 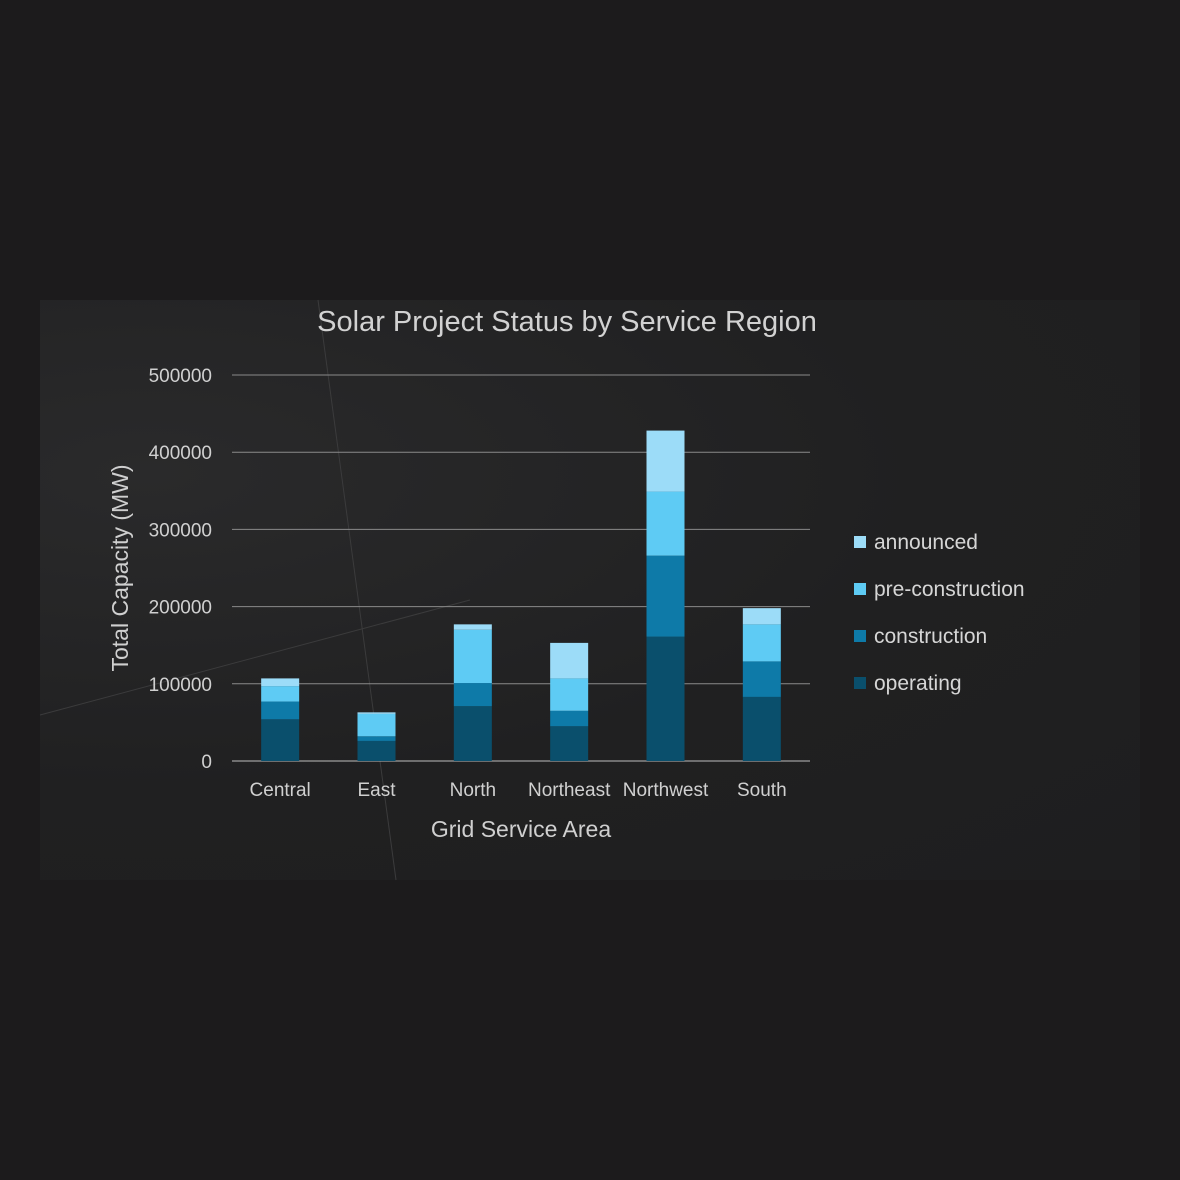 I want to click on bar-segment-pre-construction-central, so click(x=280, y=694).